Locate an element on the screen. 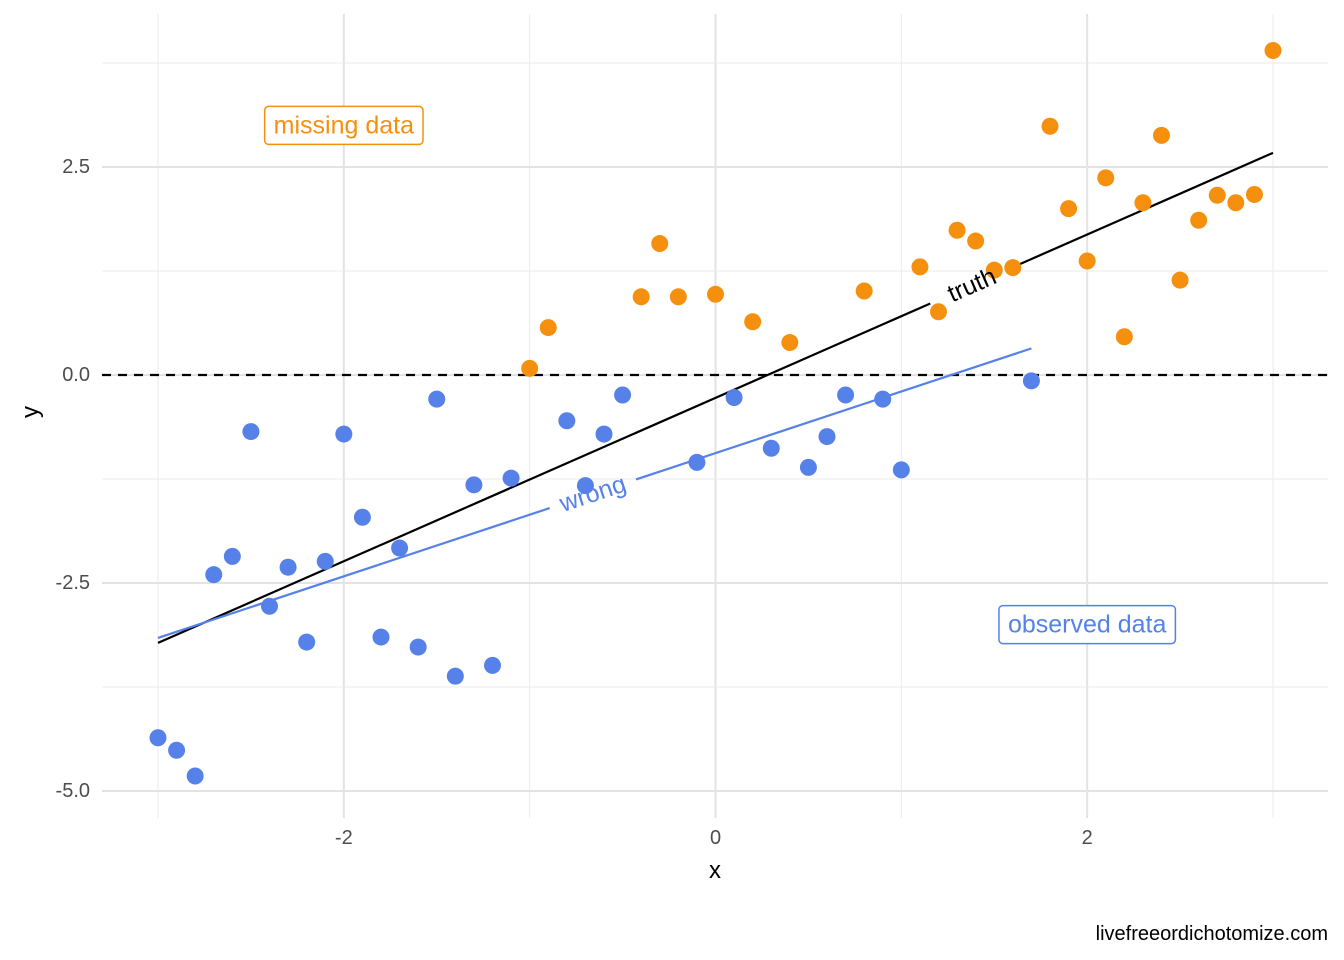 The height and width of the screenshot is (960, 1344). observed-data-annotation-box is located at coordinates (1087, 624).